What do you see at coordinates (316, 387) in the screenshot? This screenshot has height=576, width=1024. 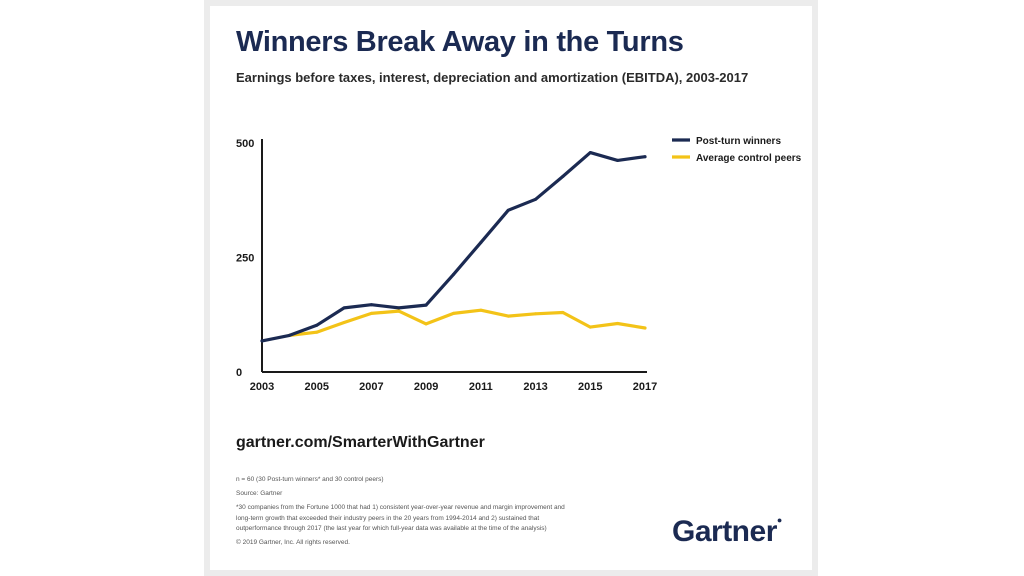 I see `x-tick-label: 2005` at bounding box center [316, 387].